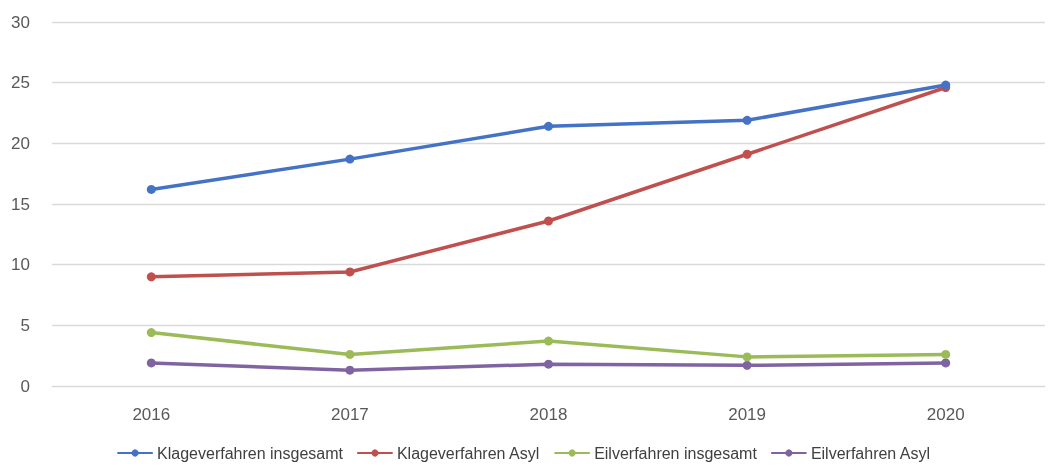 The width and height of the screenshot is (1048, 468). I want to click on y-tick-label: 5, so click(25, 325).